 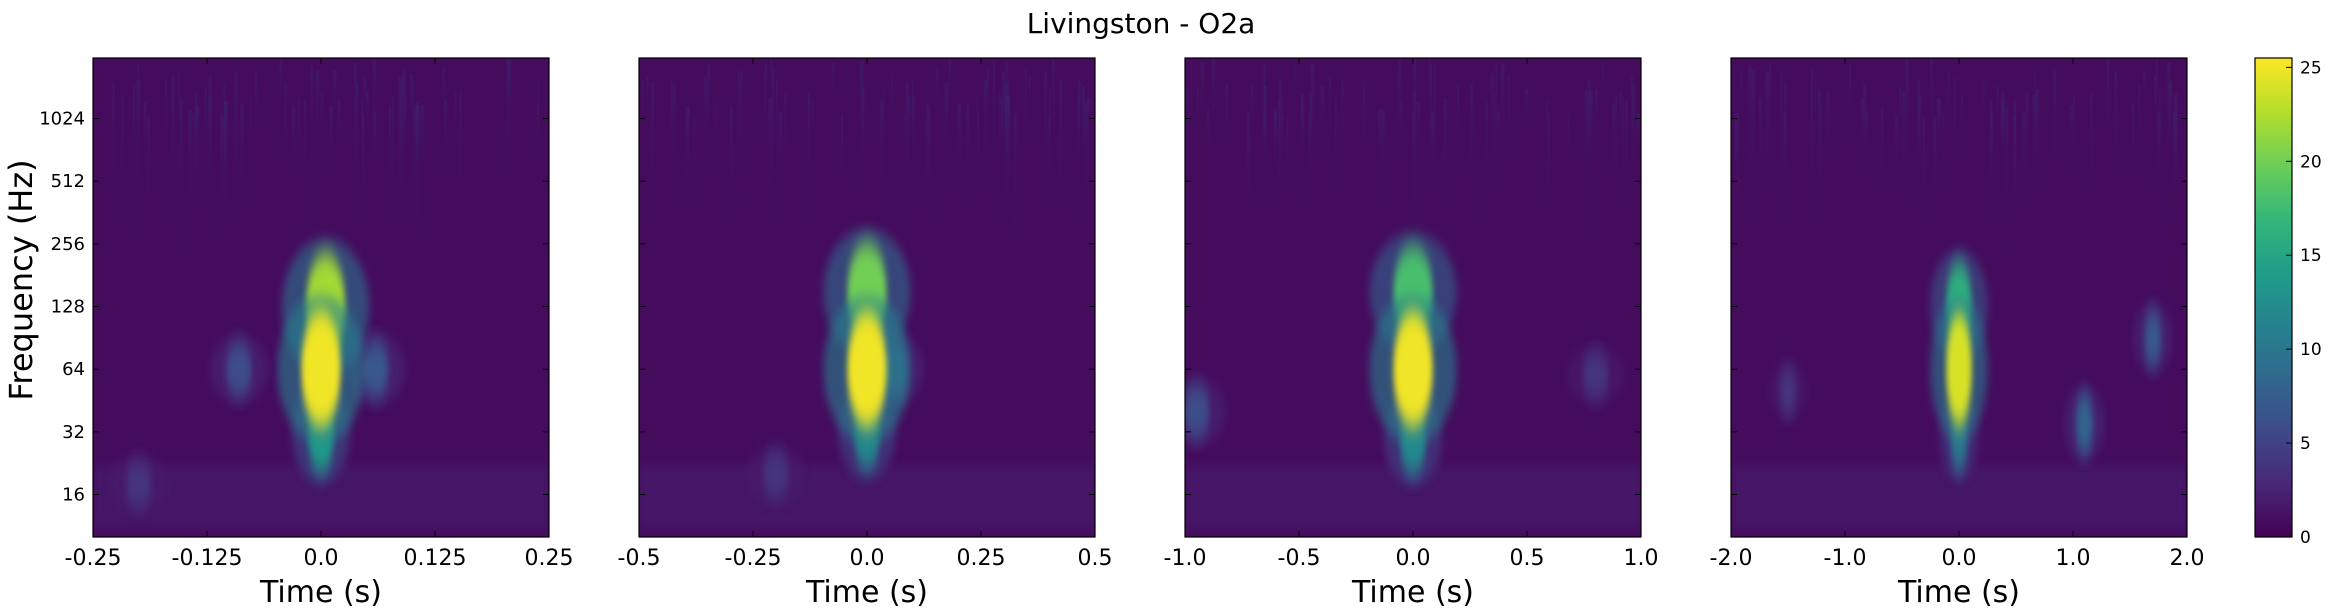 What do you see at coordinates (1299, 558) in the screenshot?
I see `x-tick-label: -0.5` at bounding box center [1299, 558].